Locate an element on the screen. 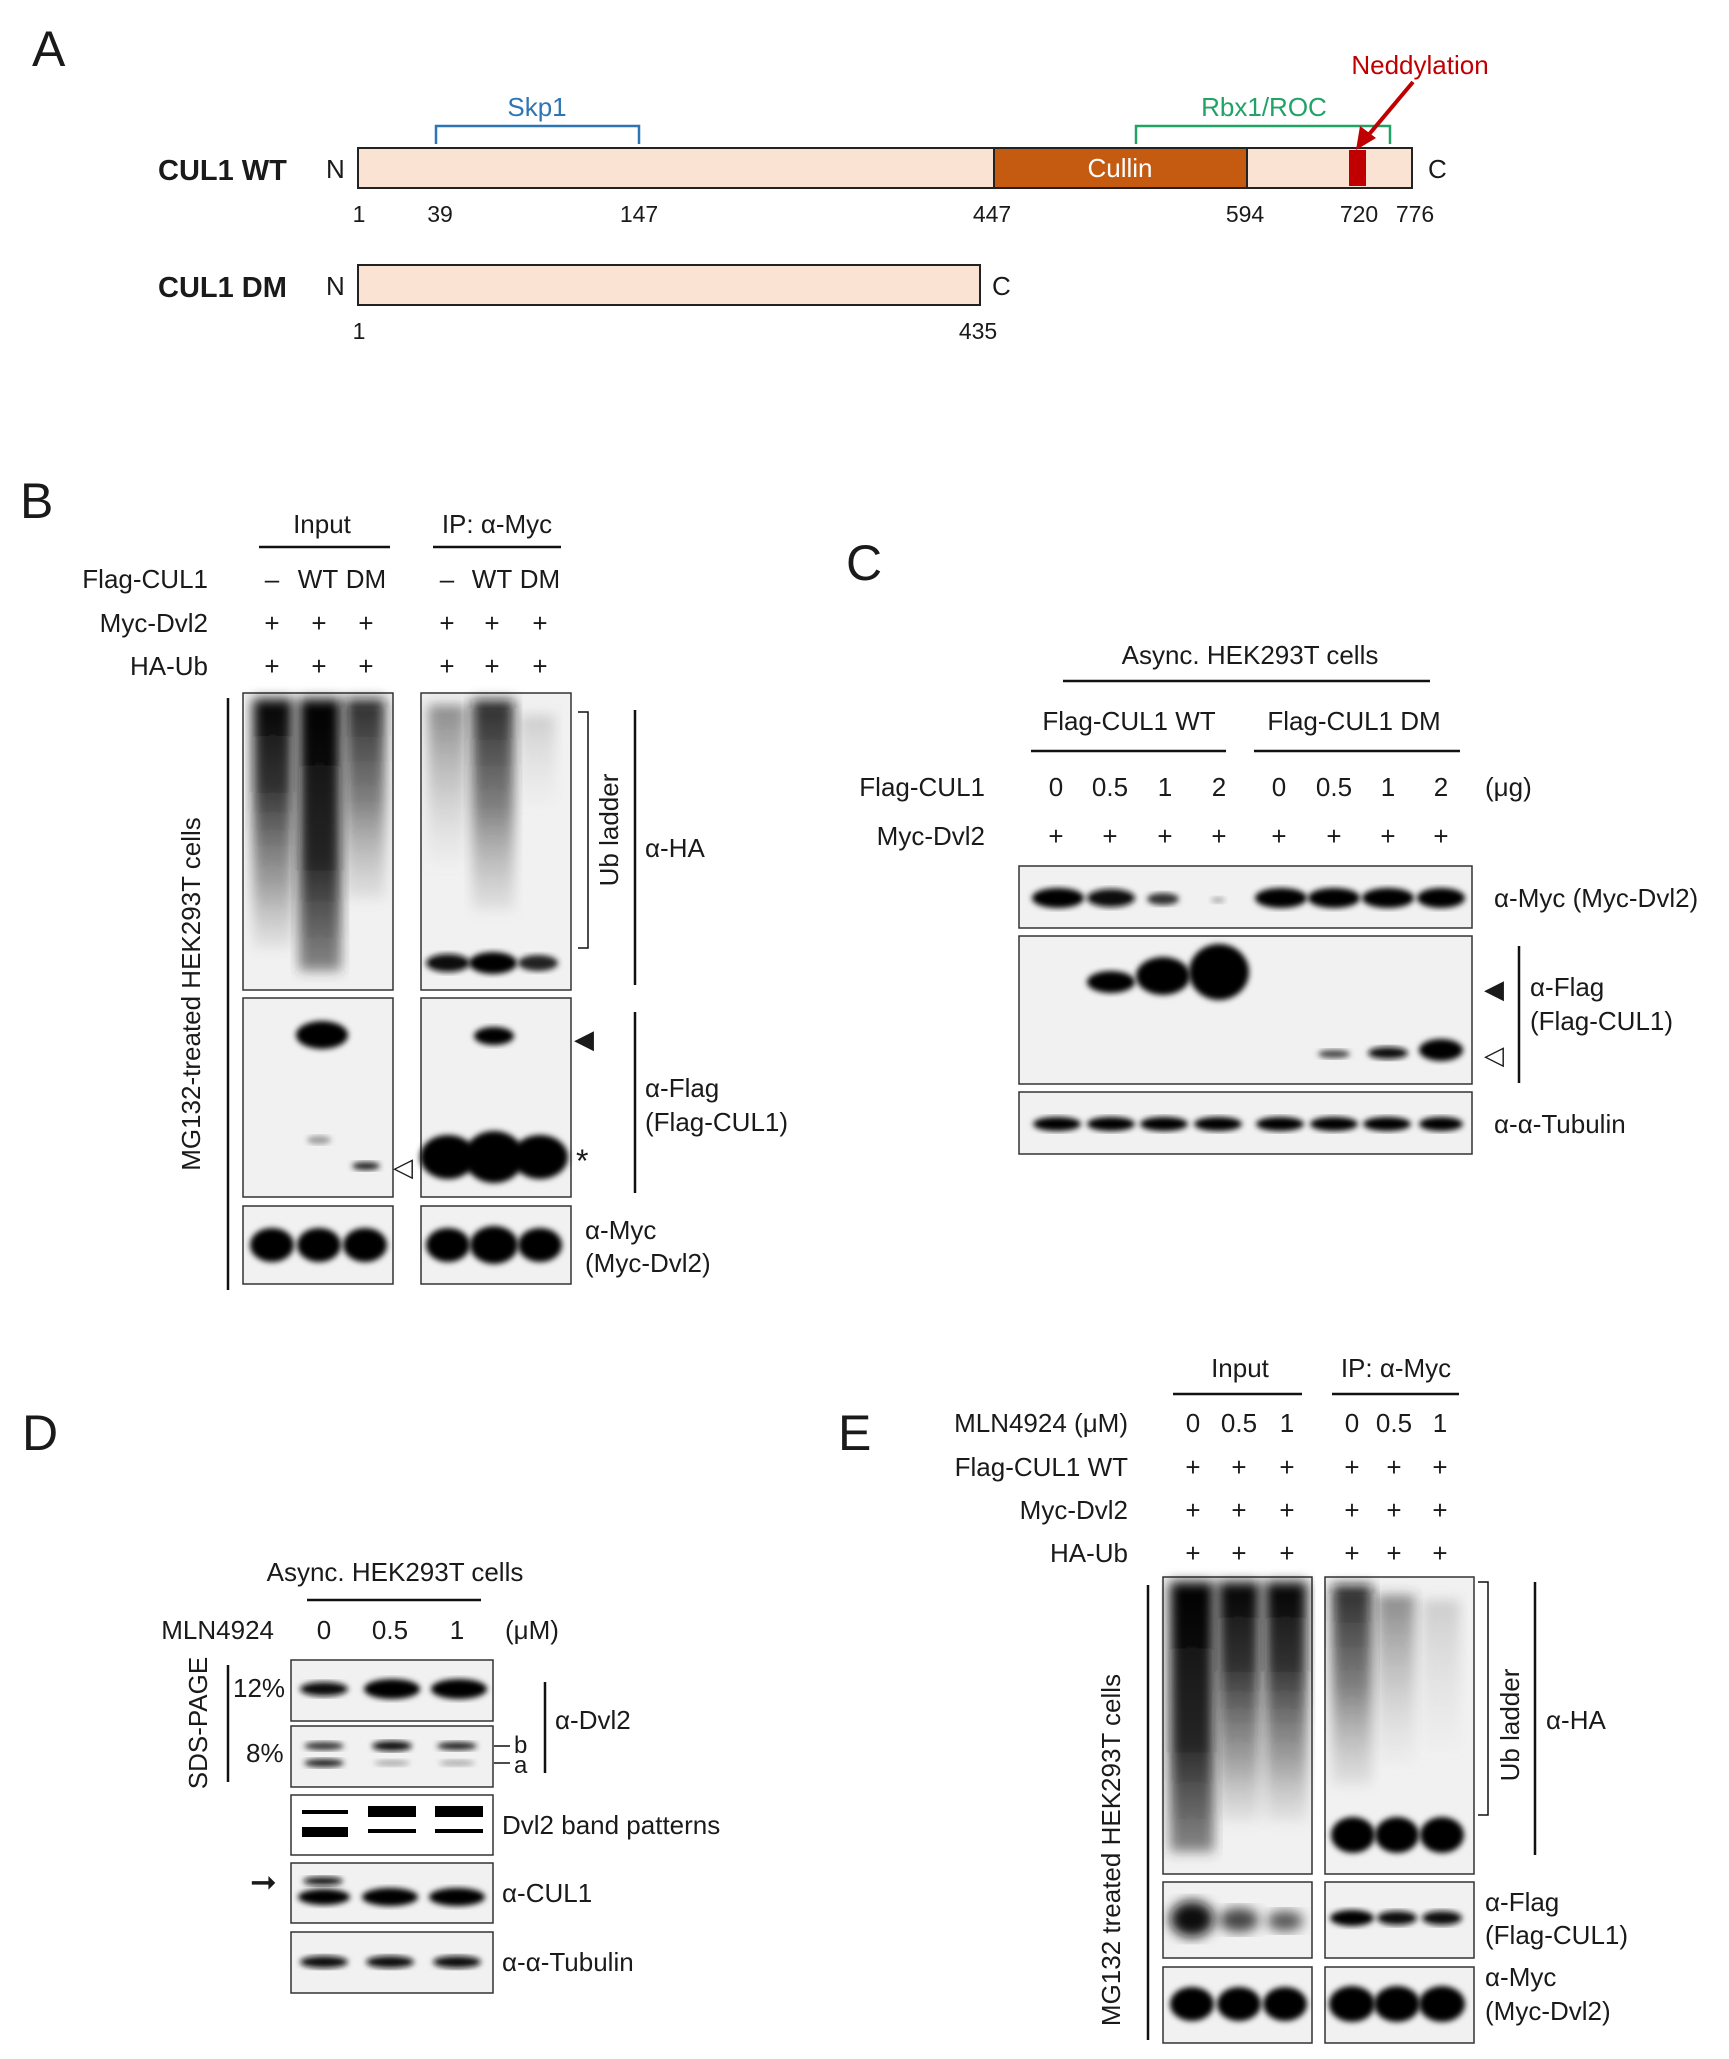  wt-c-terminus: C is located at coordinates (1437, 169).